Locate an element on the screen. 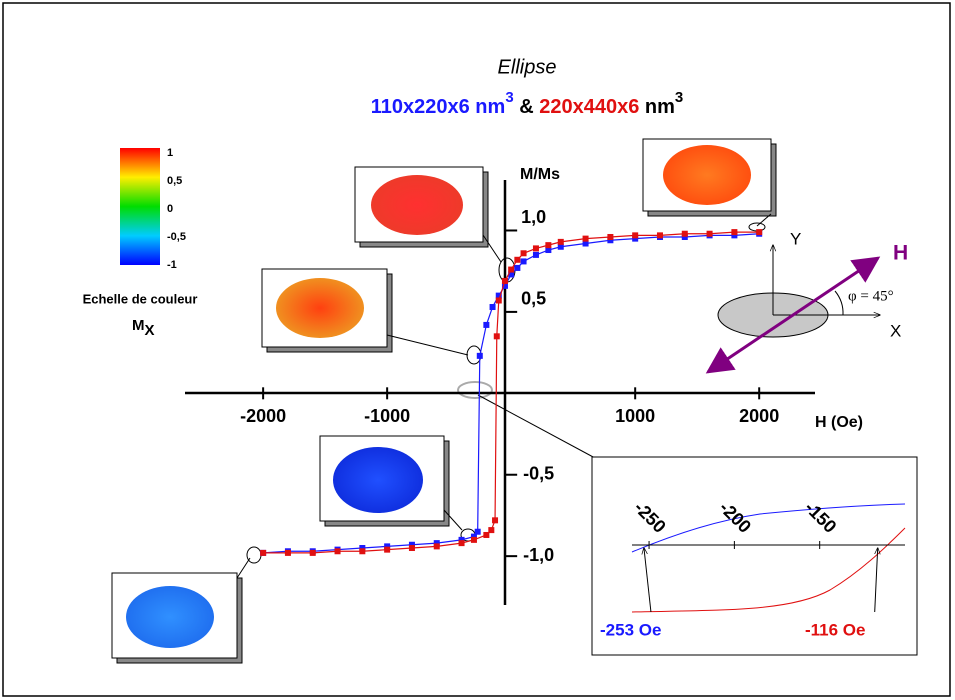 This screenshot has width=955, height=700. subtitle: 110x220x6 nm3 & 220x440x6 nm3 is located at coordinates (527, 103).